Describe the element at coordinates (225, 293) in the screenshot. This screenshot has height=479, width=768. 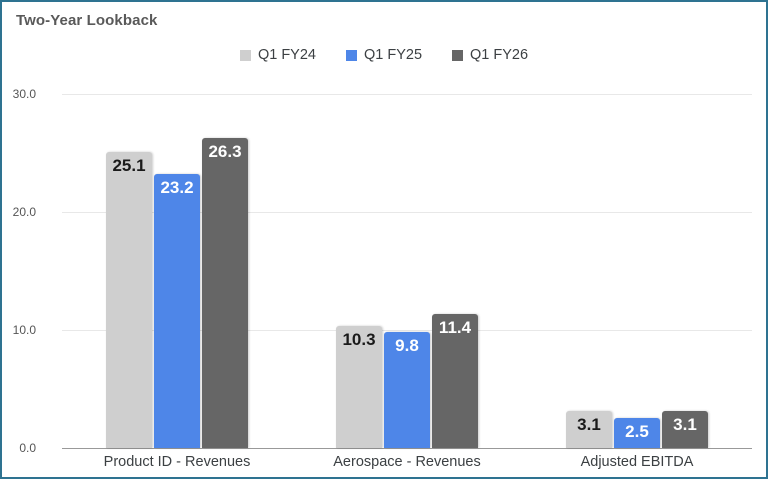
I see `bar-q1-fy26: 26.3` at that location.